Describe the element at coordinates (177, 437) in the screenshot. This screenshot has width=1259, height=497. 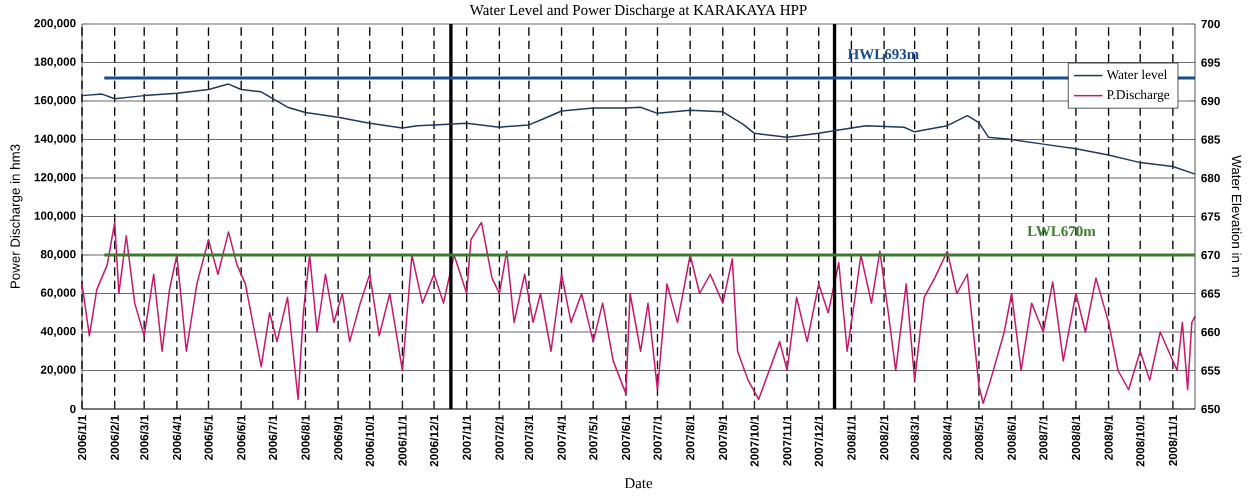
I see `x-tick-label: 2006/4/1` at that location.